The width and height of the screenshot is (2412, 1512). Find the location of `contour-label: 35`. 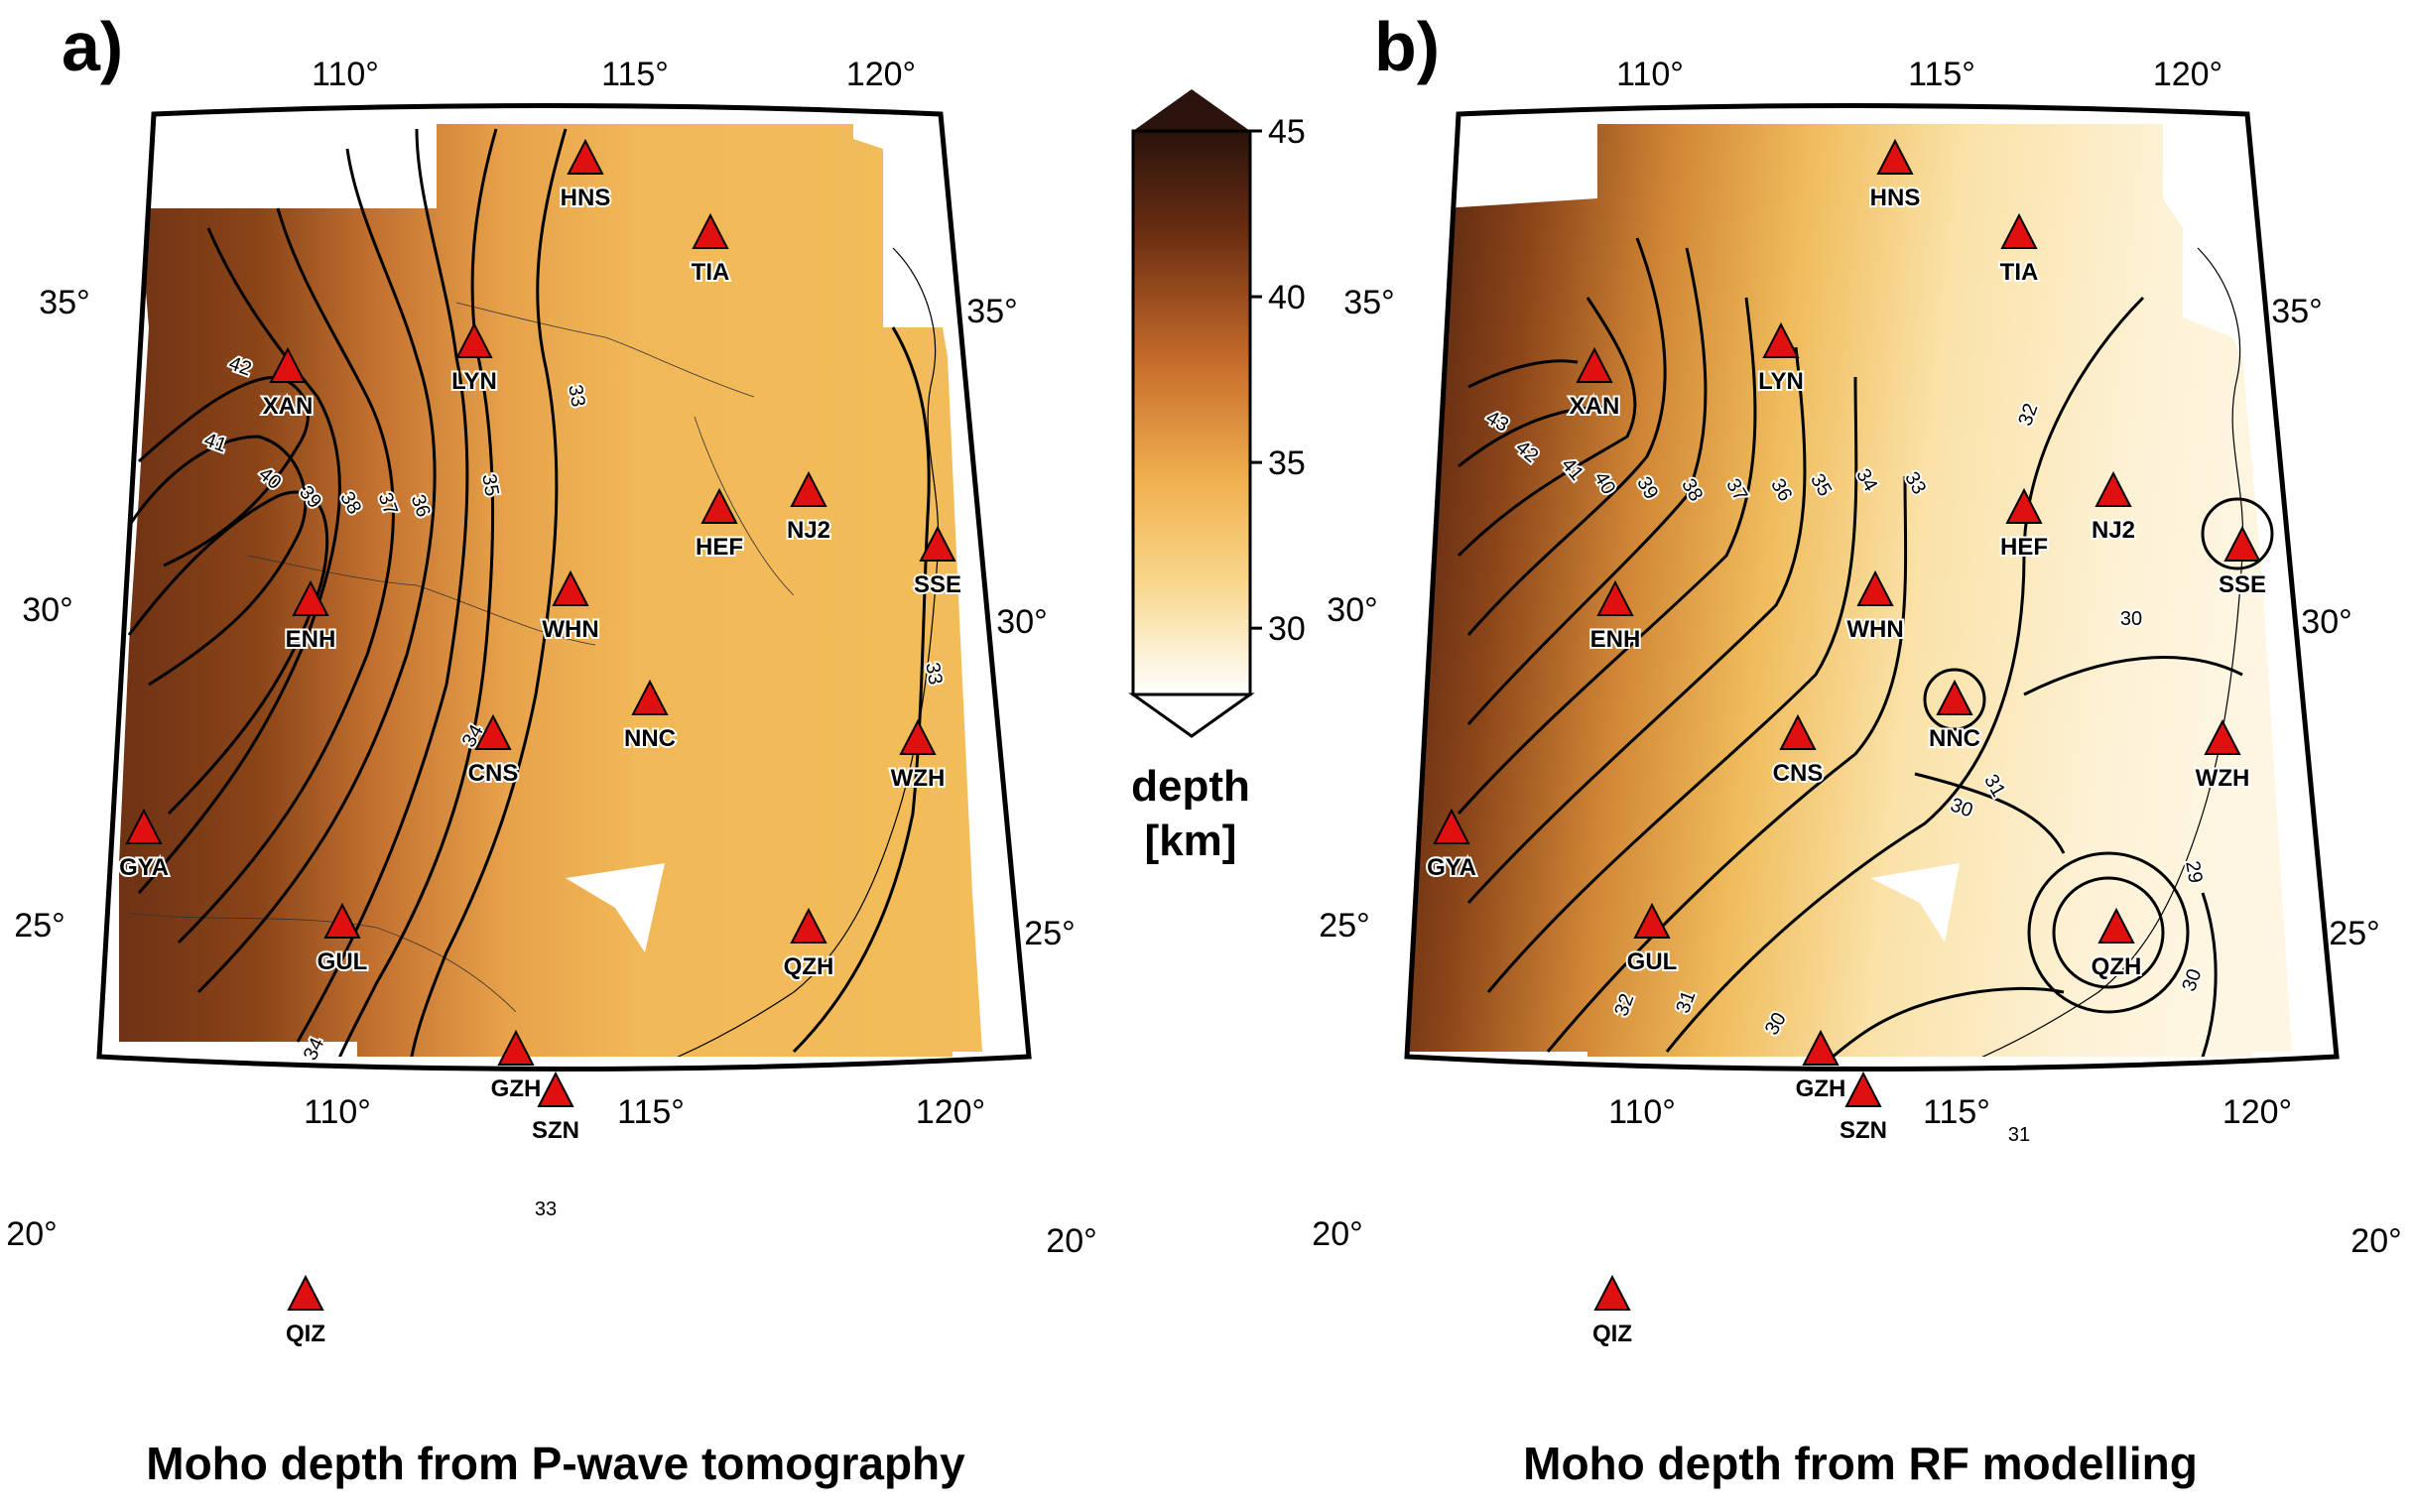

contour-label: 35 is located at coordinates (490, 485).